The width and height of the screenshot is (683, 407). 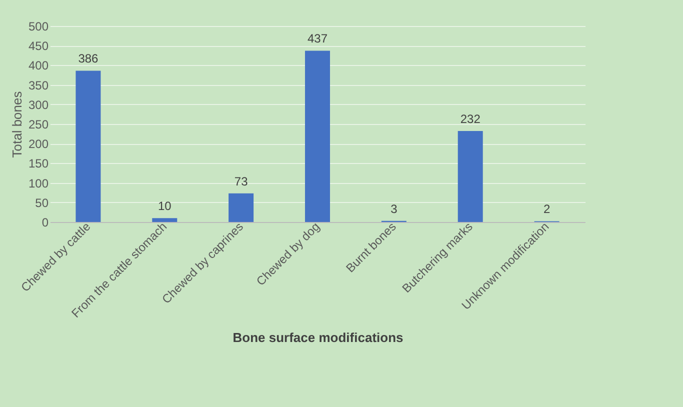 I want to click on y-tick-label: 350, so click(x=38, y=85).